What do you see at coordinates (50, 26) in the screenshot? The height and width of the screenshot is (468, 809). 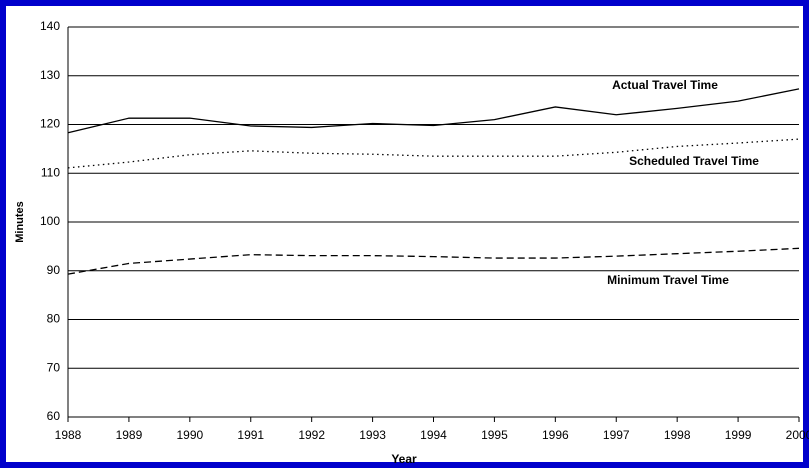 I see `y-tick-label: 140` at bounding box center [50, 26].